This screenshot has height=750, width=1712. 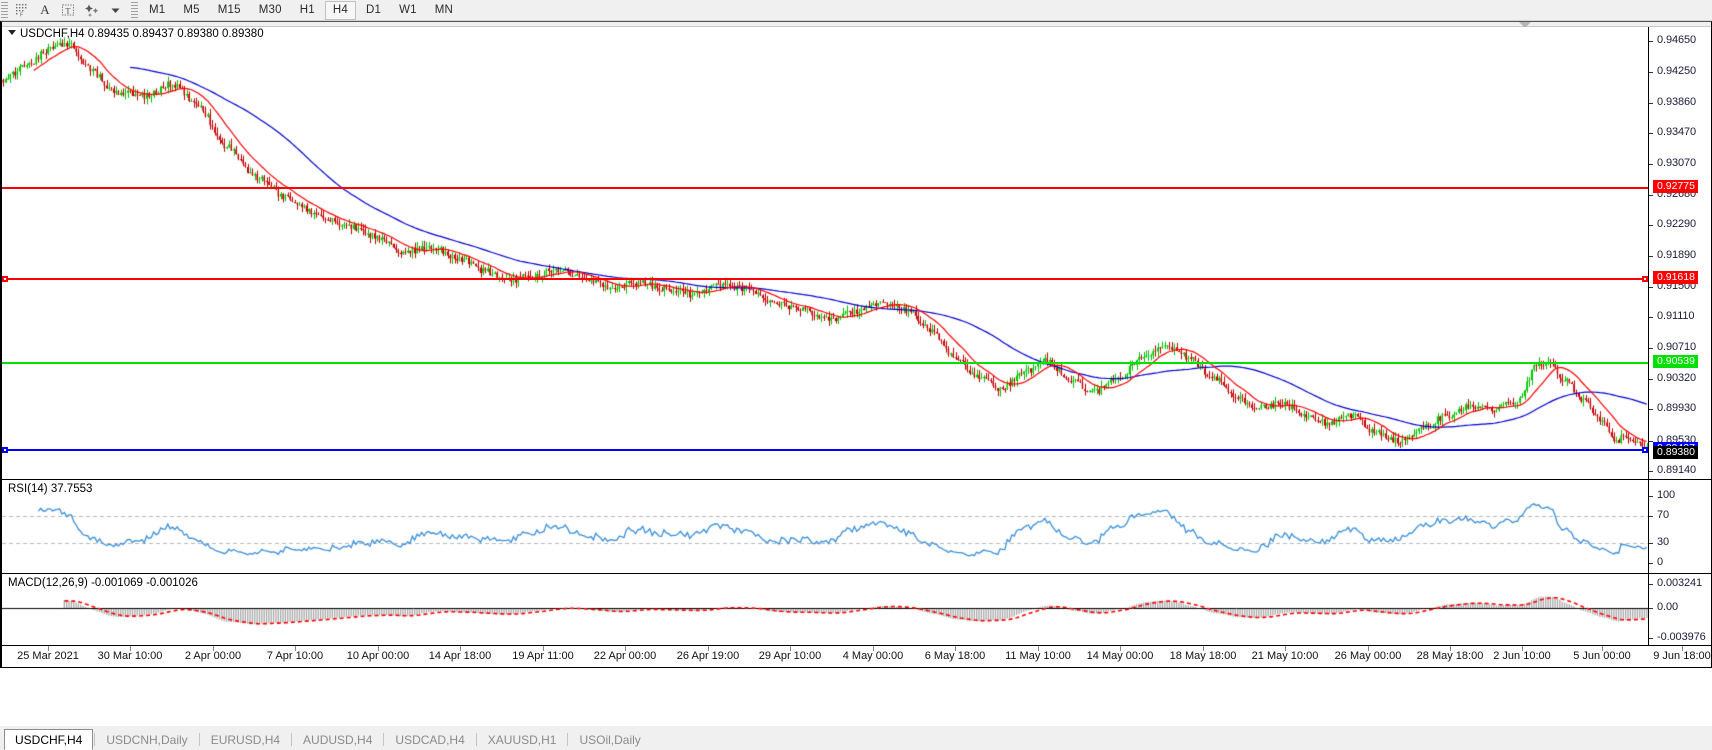 What do you see at coordinates (373, 10) in the screenshot?
I see `timeframe-d1: D1` at bounding box center [373, 10].